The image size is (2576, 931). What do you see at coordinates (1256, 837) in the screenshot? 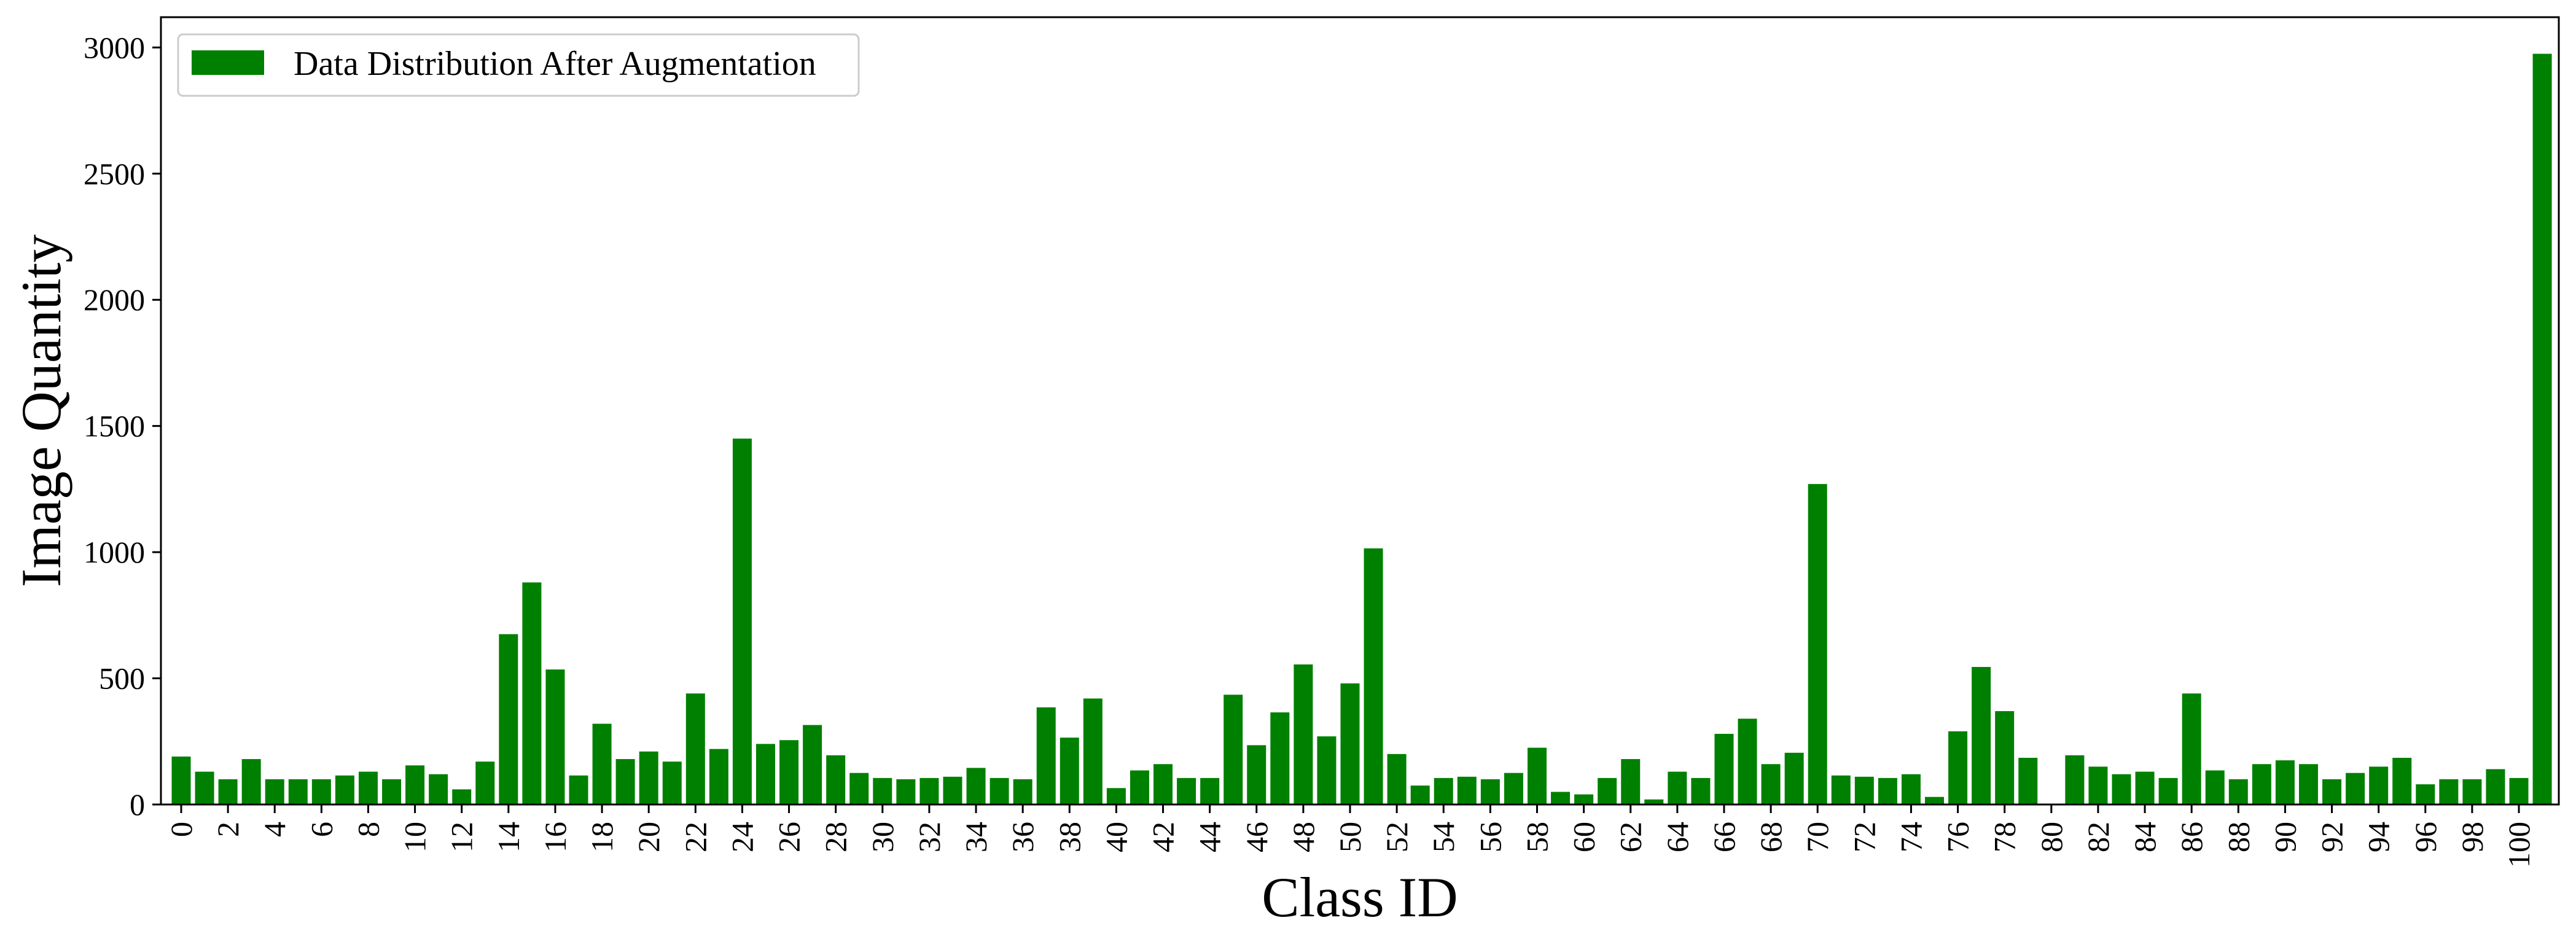
I see `x-tick-label: 46` at bounding box center [1256, 837].